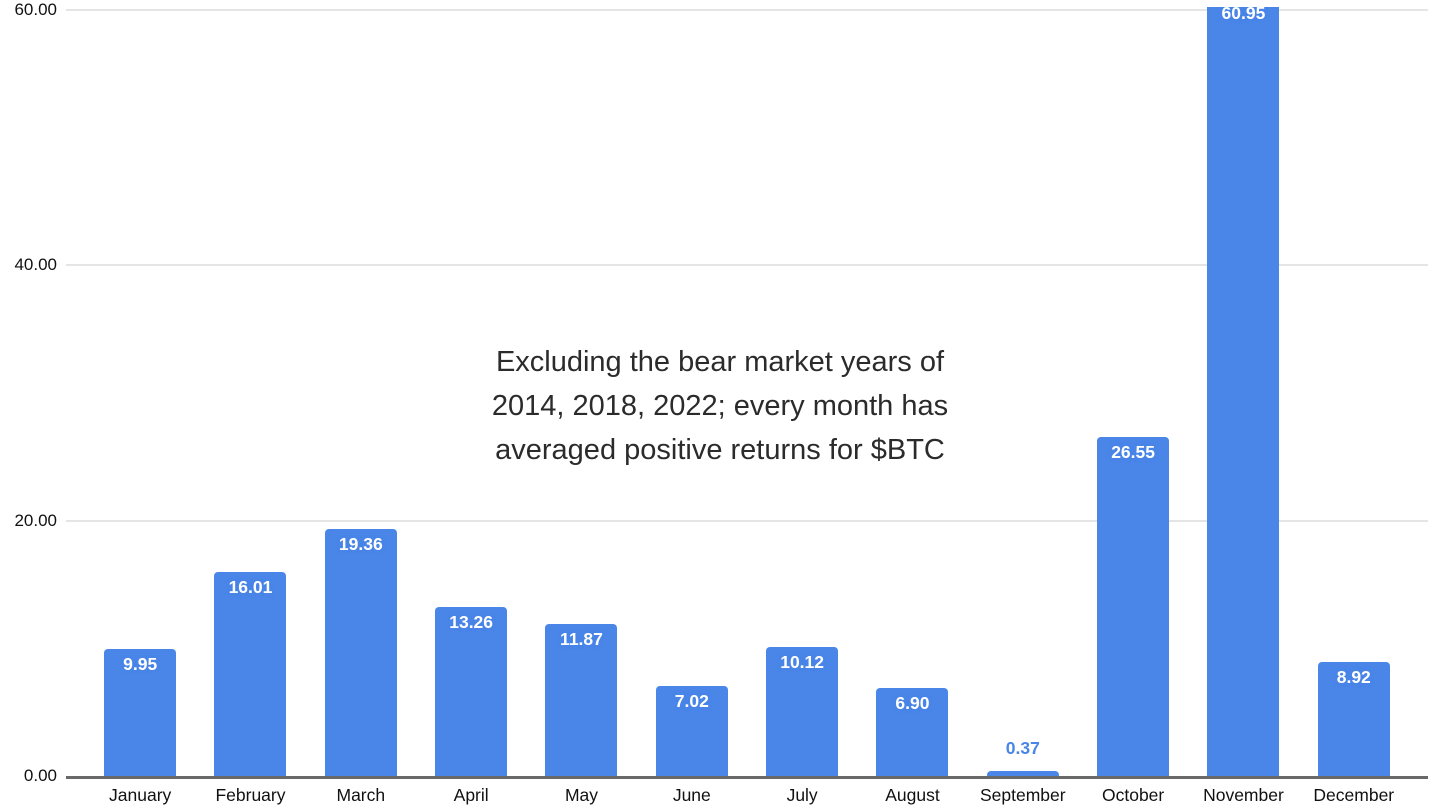 This screenshot has width=1440, height=809. Describe the element at coordinates (720, 450) in the screenshot. I see `annotation-line: averaged positive returns for $BTC` at that location.